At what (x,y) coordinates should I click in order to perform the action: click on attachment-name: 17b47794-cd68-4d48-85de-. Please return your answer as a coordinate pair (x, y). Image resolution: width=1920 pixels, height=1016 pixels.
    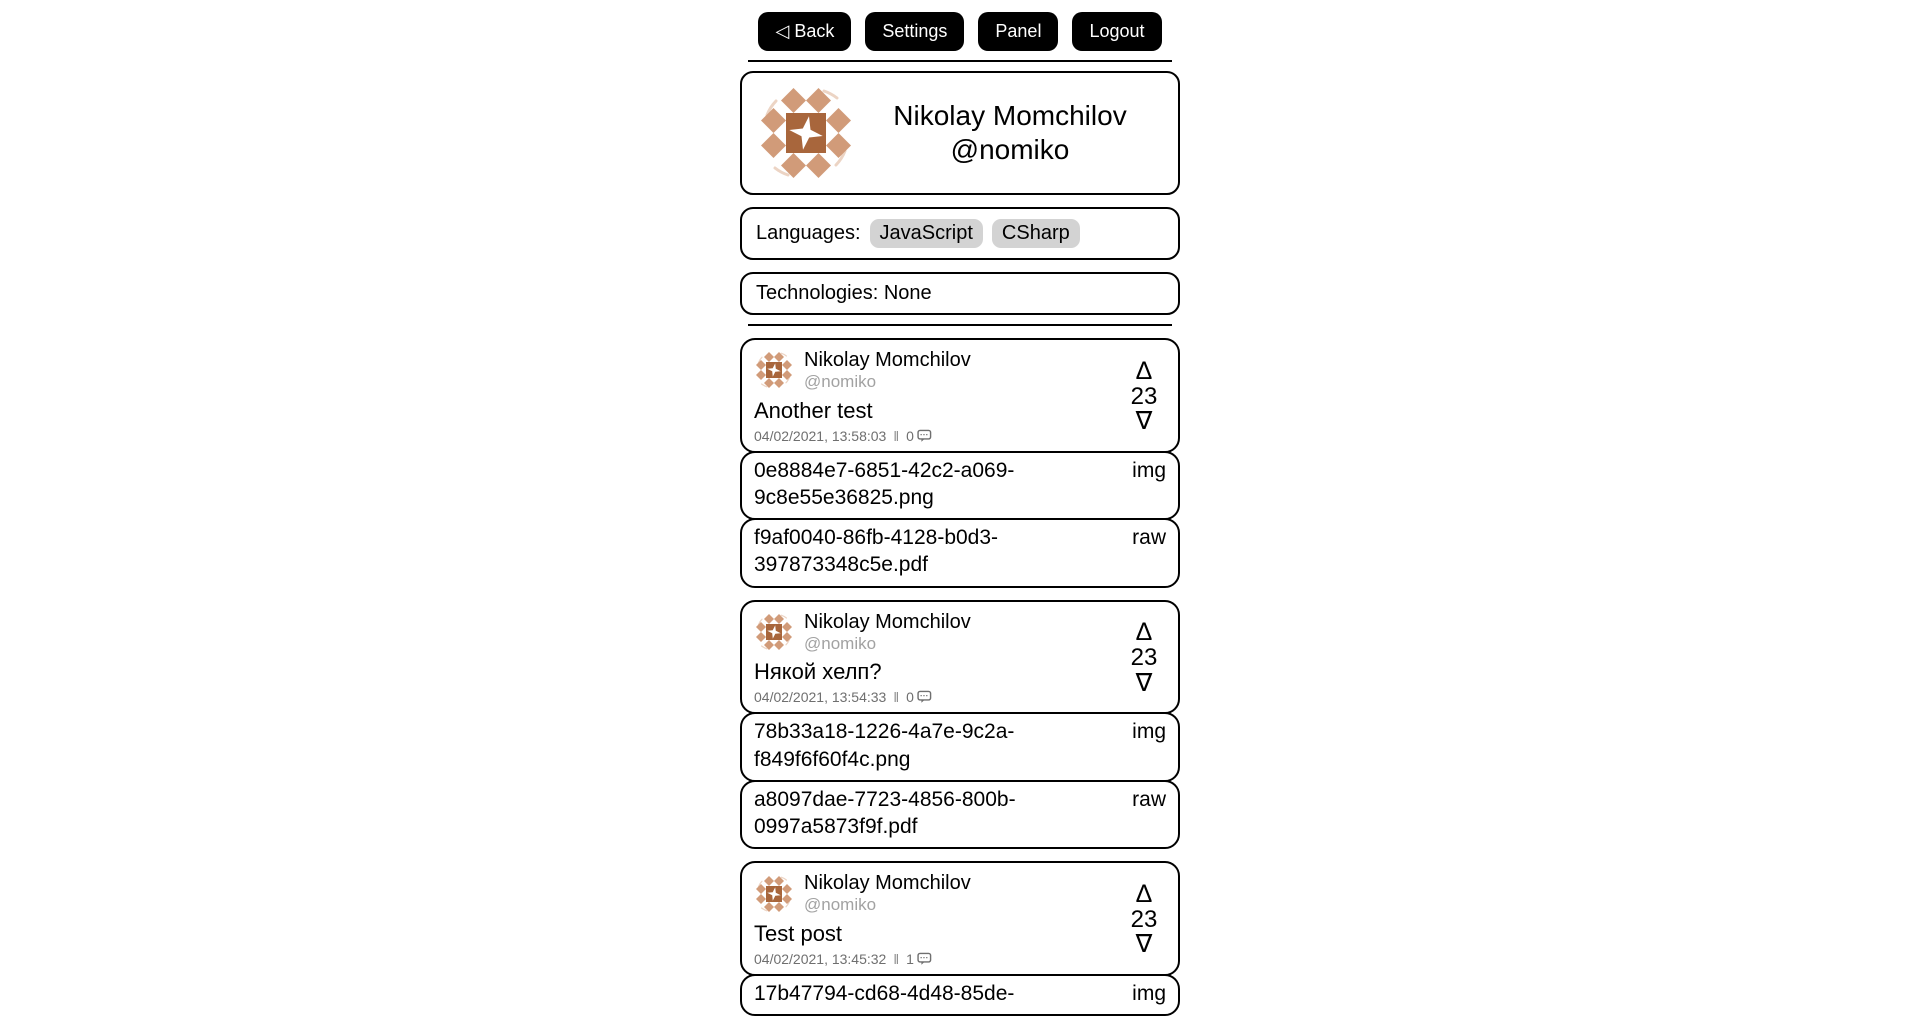
    Looking at the image, I should click on (884, 994).